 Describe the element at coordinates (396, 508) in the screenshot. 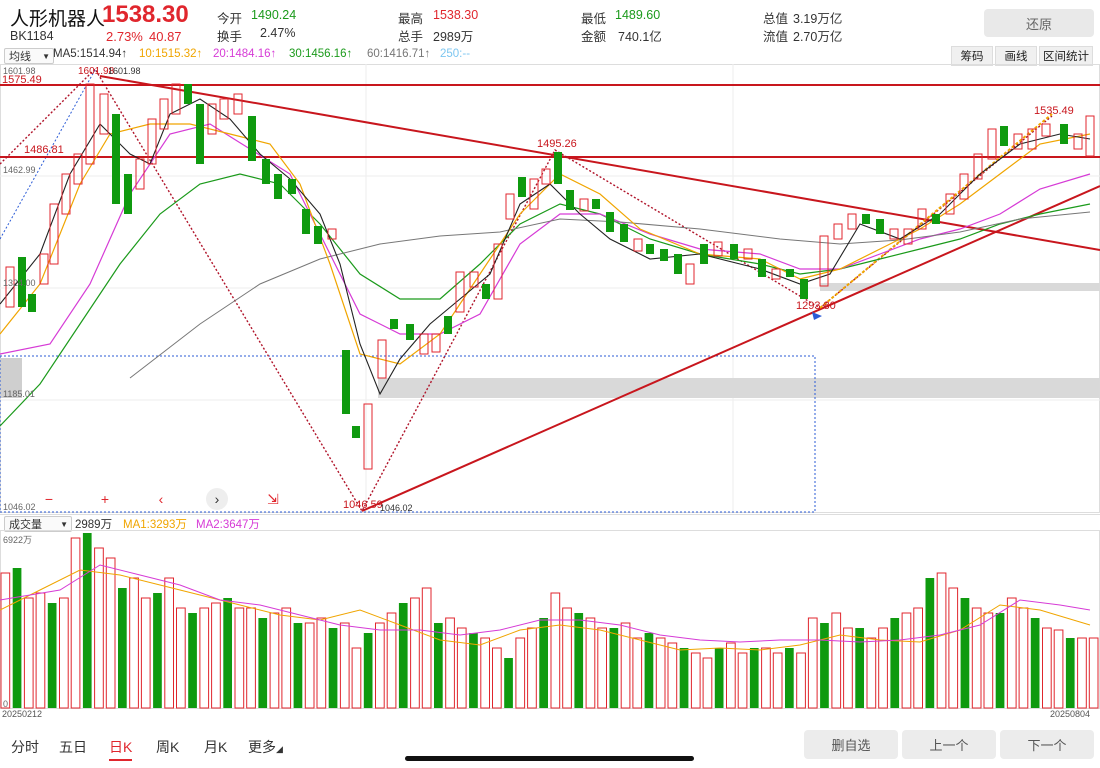

I see `low-label-2: 1046.02` at that location.